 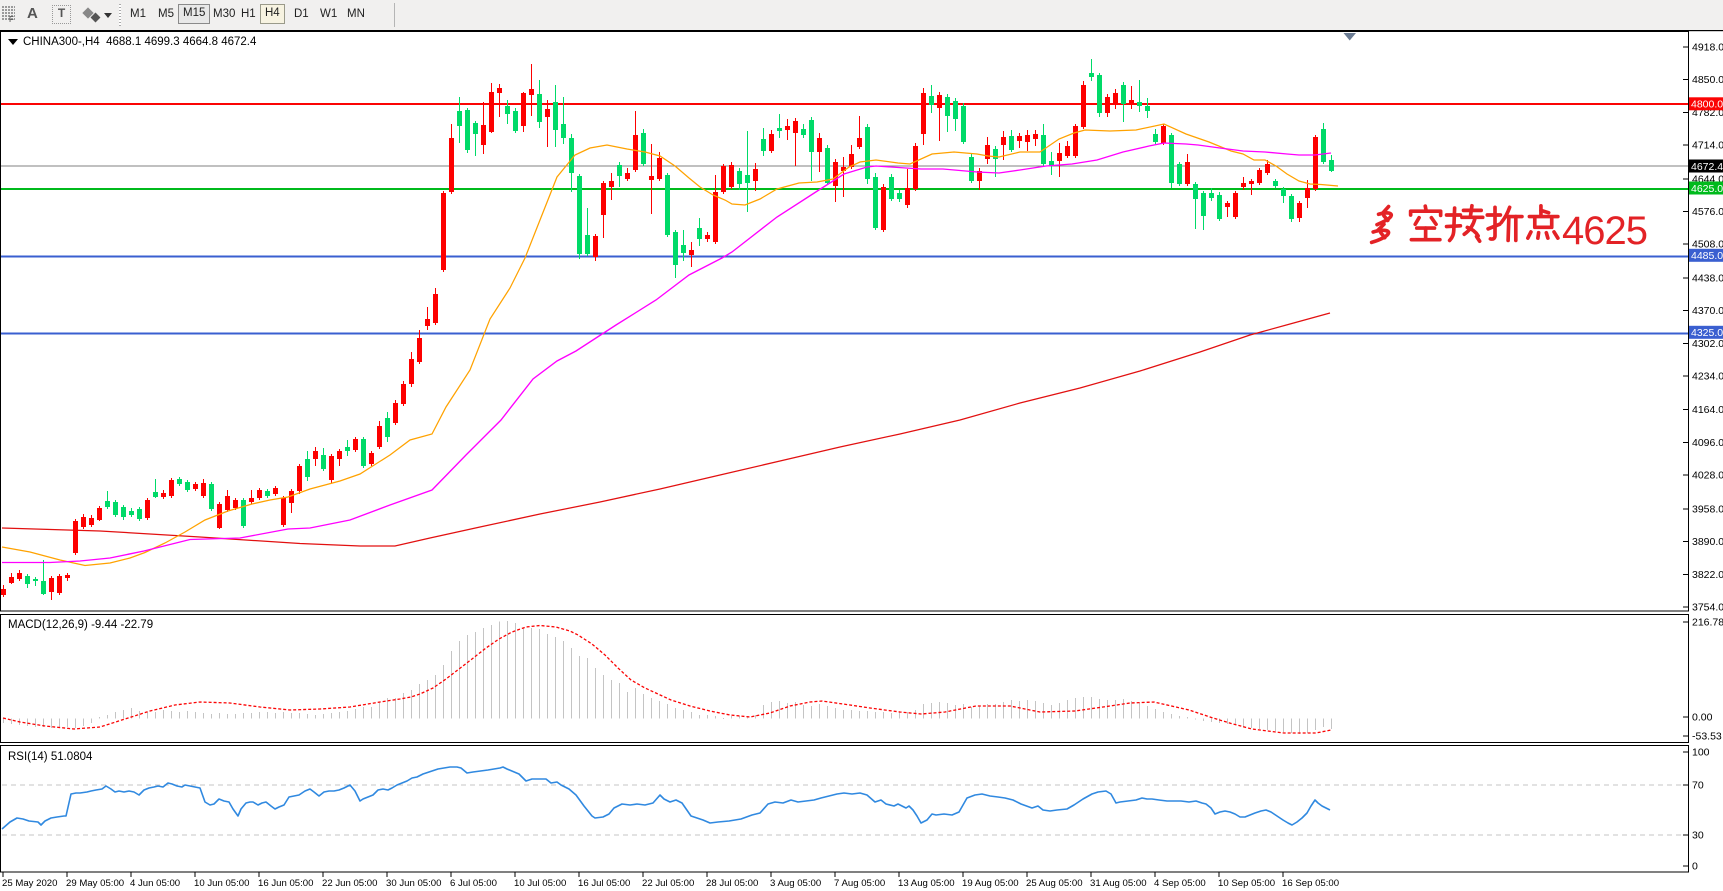 What do you see at coordinates (1054, 883) in the screenshot?
I see `svg-text: 25 Aug 05:00` at bounding box center [1054, 883].